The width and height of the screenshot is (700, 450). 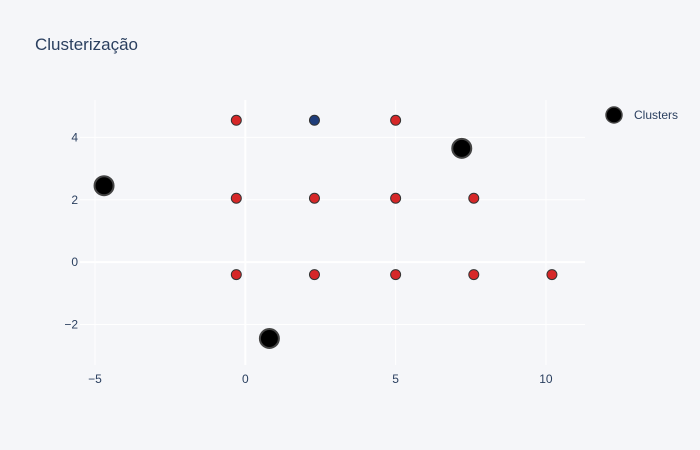 What do you see at coordinates (614, 115) in the screenshot?
I see `legend-marker` at bounding box center [614, 115].